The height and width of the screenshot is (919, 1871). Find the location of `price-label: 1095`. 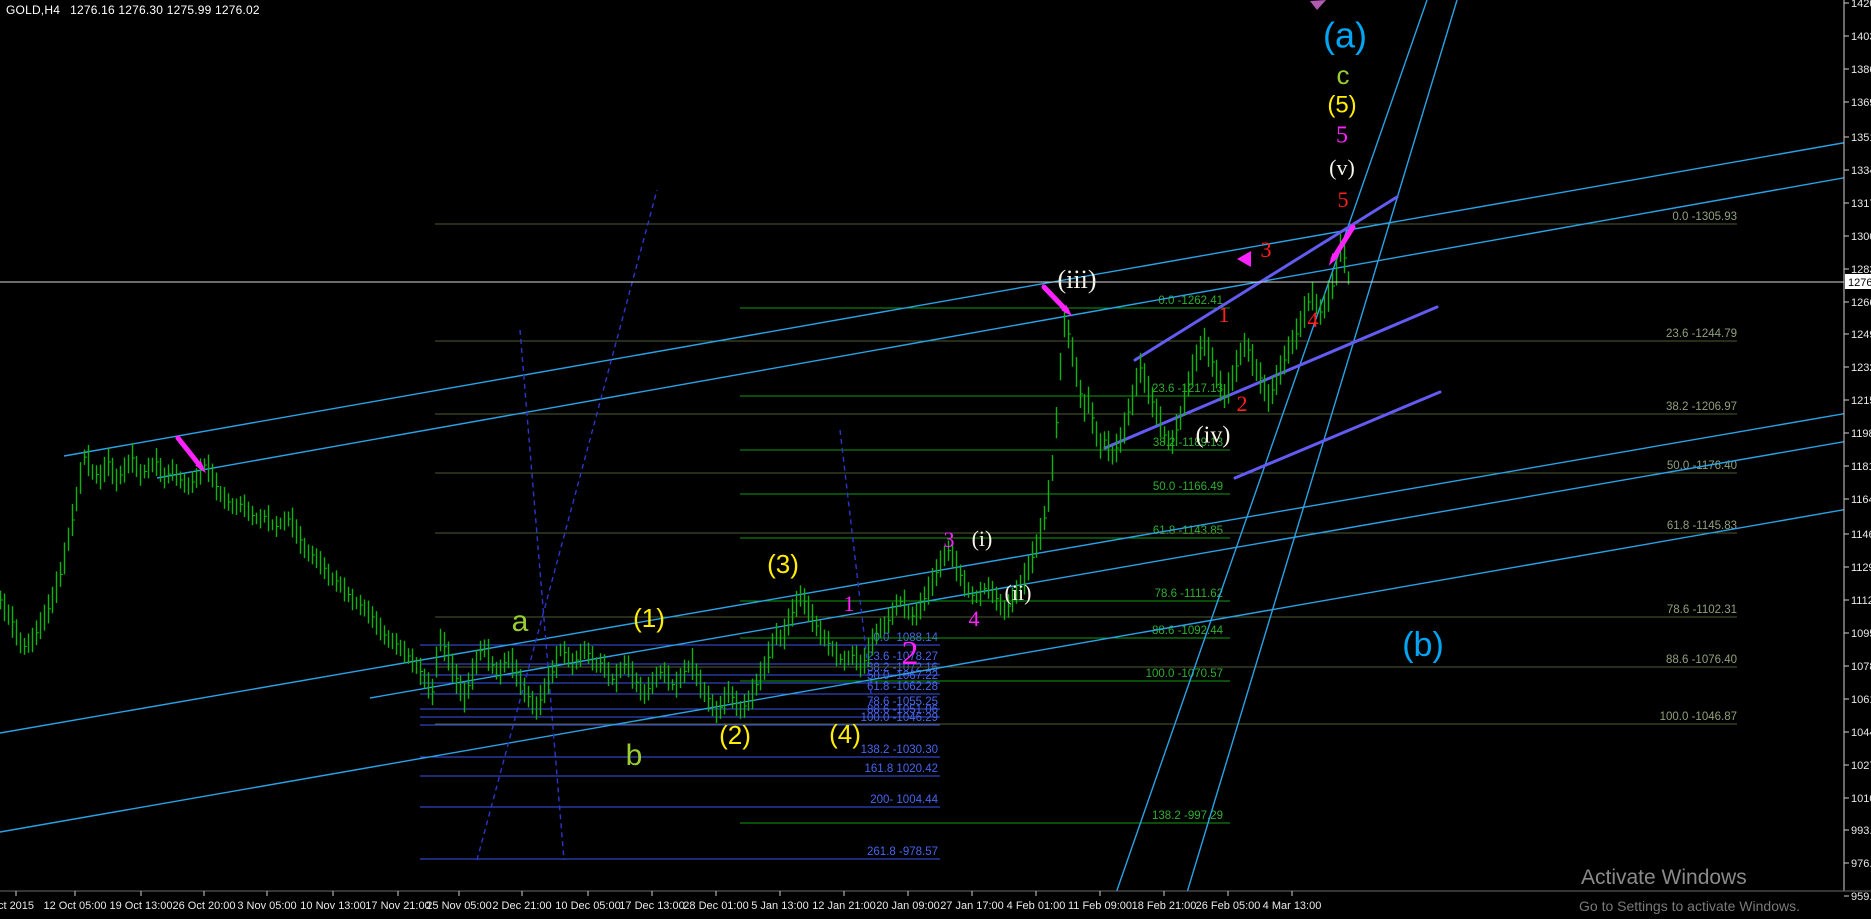

price-label: 1095 is located at coordinates (1861, 634).